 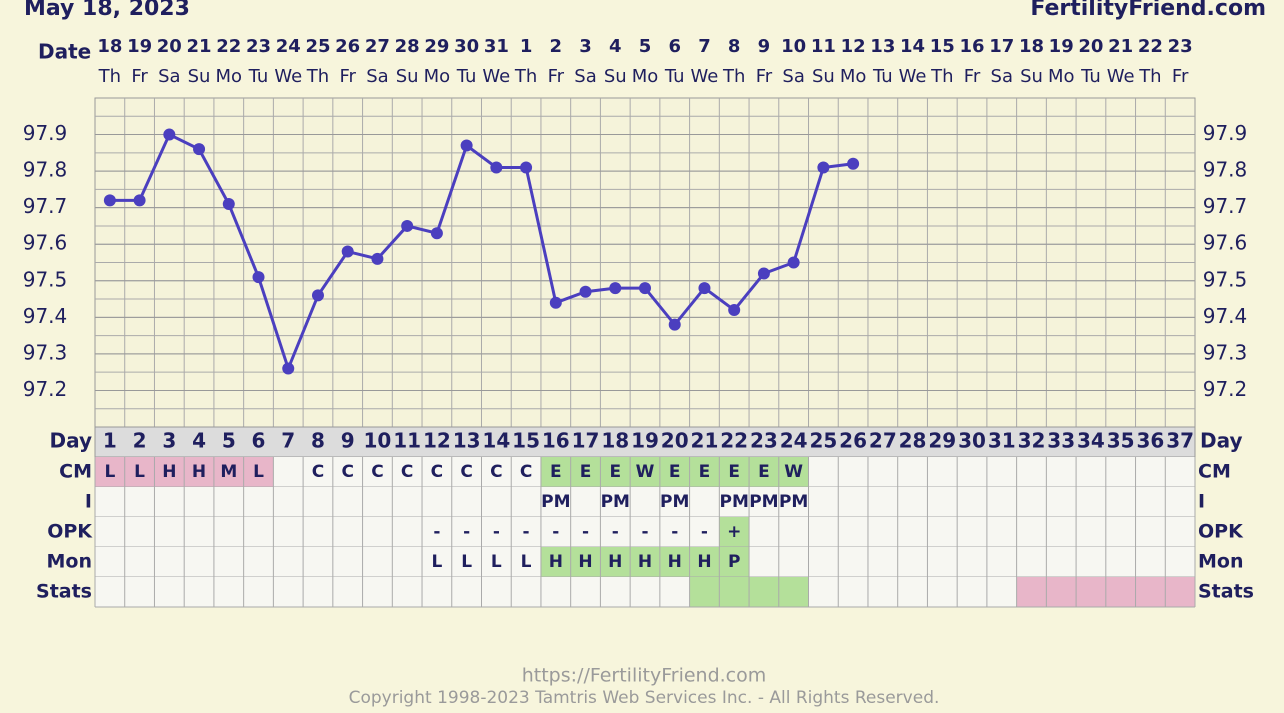 What do you see at coordinates (823, 441) in the screenshot?
I see `day-number: 25` at bounding box center [823, 441].